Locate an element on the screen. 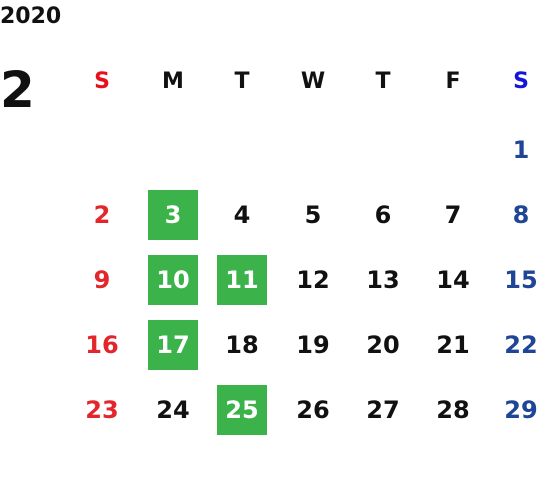 This screenshot has width=548, height=503. day-cell-14: 14 is located at coordinates (453, 280).